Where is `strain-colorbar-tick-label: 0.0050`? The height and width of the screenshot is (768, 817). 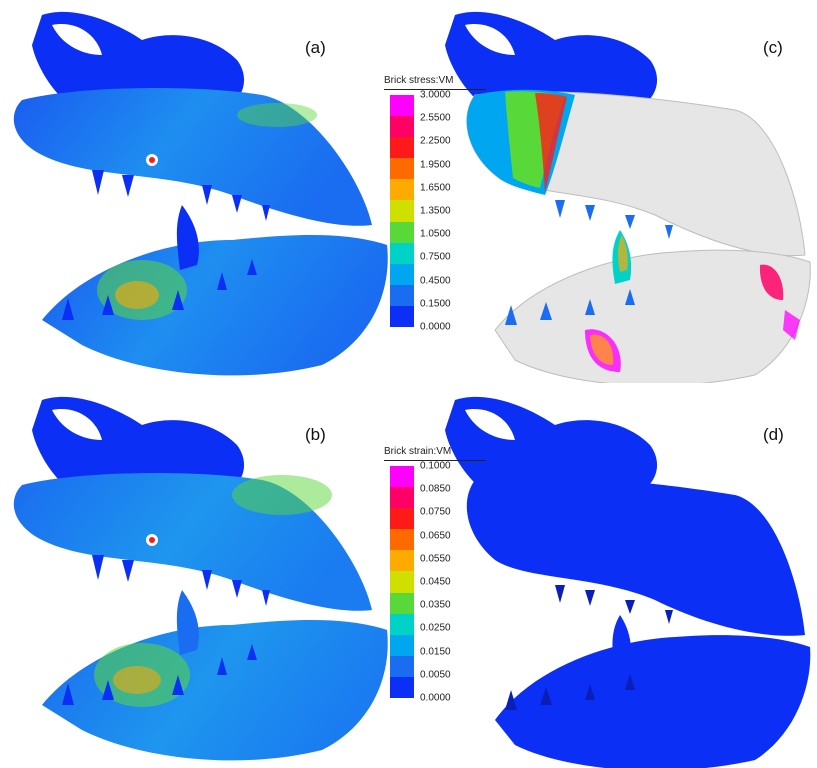 strain-colorbar-tick-label: 0.0050 is located at coordinates (435, 675).